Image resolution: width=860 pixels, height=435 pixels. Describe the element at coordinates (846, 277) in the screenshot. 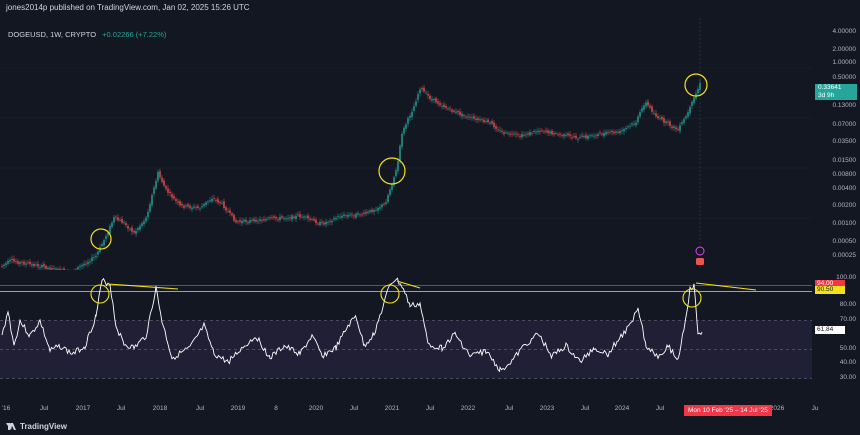

I see `rsi-tick-label: 100.00` at that location.